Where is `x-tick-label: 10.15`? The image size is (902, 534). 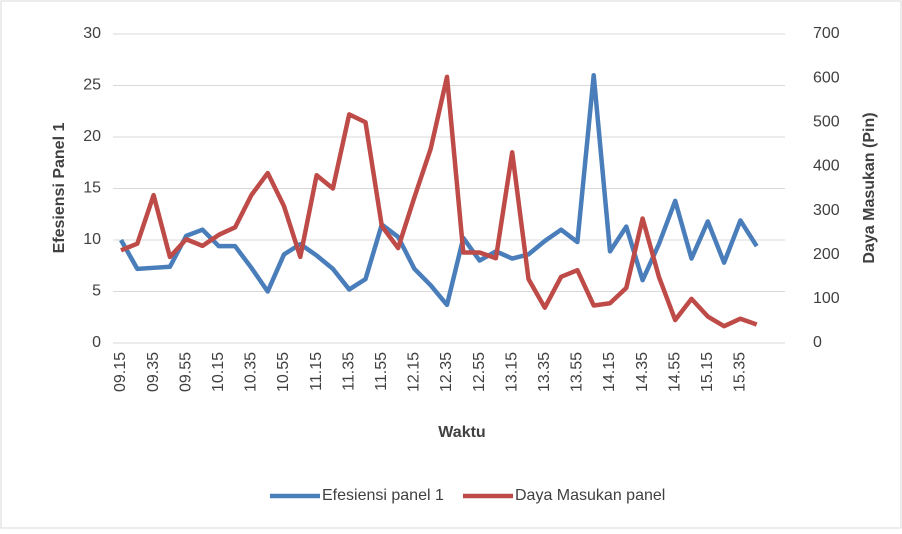 x-tick-label: 10.15 is located at coordinates (218, 372).